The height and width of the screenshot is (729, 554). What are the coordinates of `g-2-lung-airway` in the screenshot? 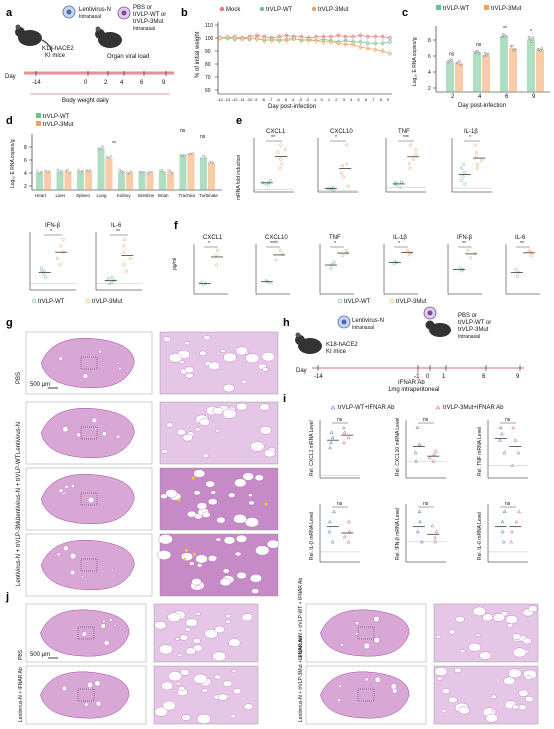 It's located at (73, 486).